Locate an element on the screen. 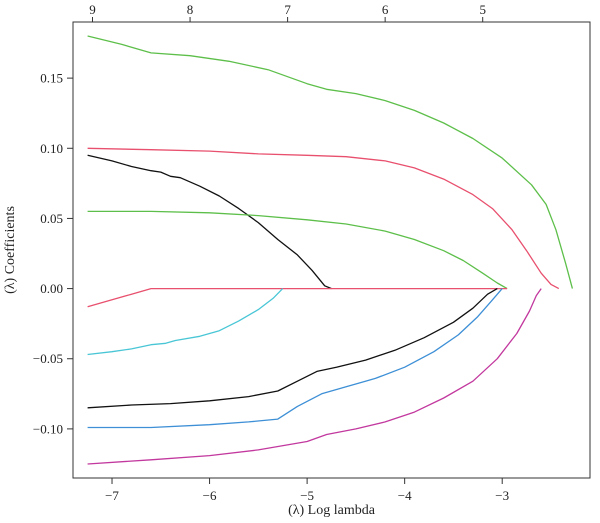 The image size is (600, 523). x-axis-label: (λ) Log lambda is located at coordinates (332, 510).